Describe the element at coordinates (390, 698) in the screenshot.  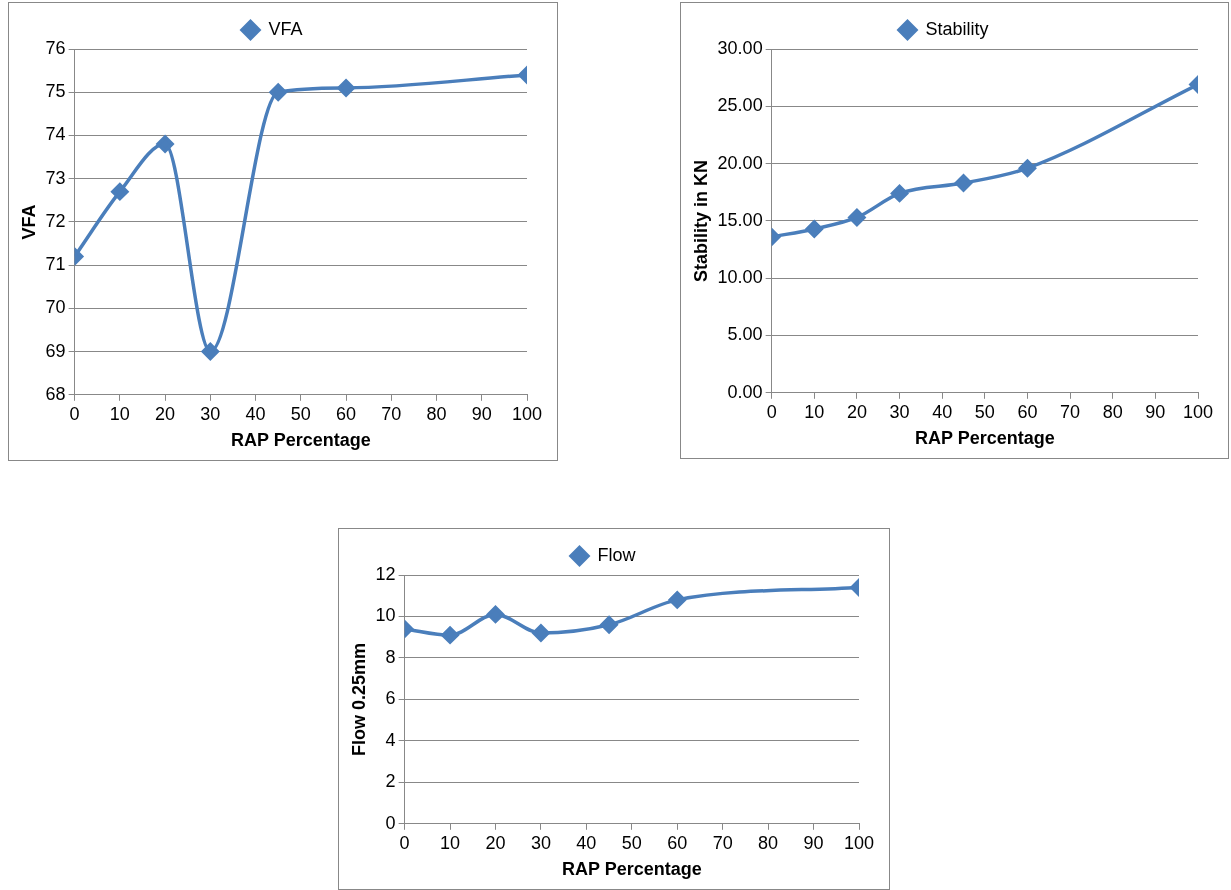
I see `y-tick-label: 6` at that location.